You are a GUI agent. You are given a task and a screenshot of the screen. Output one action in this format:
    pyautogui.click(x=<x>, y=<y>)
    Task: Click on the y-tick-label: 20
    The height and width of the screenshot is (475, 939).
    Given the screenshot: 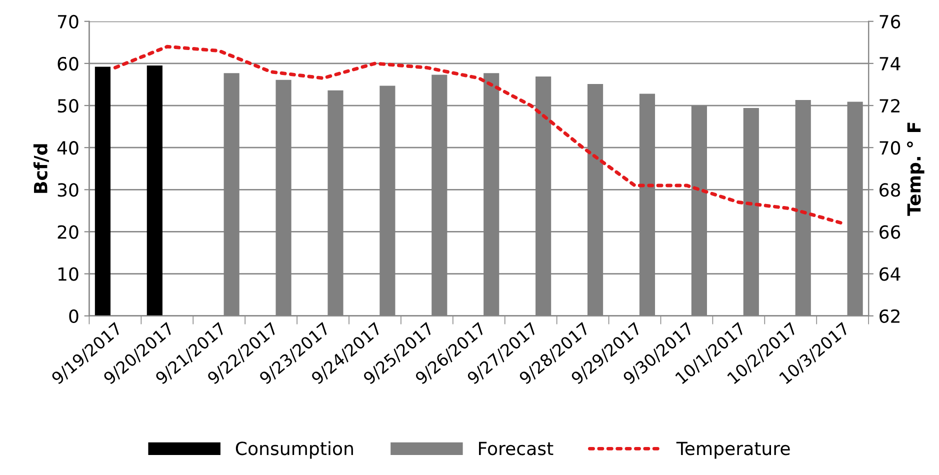 What is the action you would take?
    pyautogui.click(x=68, y=232)
    